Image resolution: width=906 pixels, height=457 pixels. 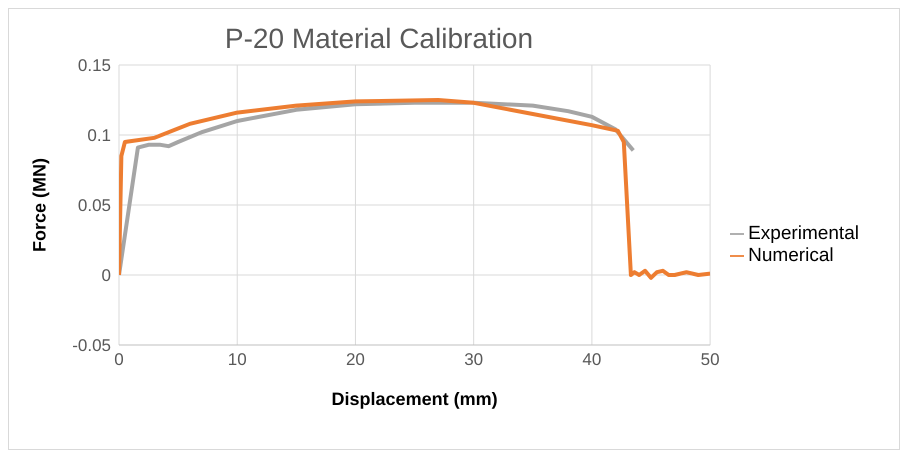 I want to click on x-tick-label: 0, so click(x=119, y=360).